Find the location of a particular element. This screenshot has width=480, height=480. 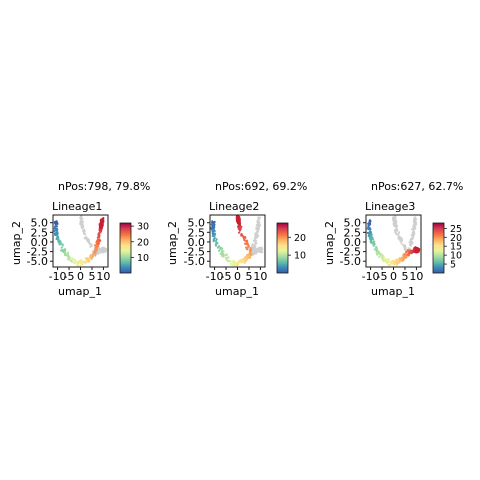

xtick-label: 0 is located at coordinates (393, 276).